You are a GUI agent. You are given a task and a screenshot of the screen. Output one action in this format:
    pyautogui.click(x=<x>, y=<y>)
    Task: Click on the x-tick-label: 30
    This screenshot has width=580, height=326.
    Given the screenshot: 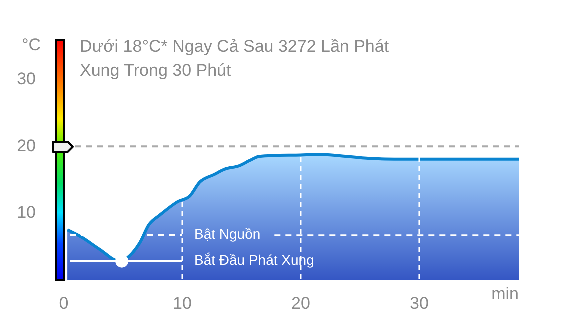 What is the action you would take?
    pyautogui.click(x=419, y=303)
    